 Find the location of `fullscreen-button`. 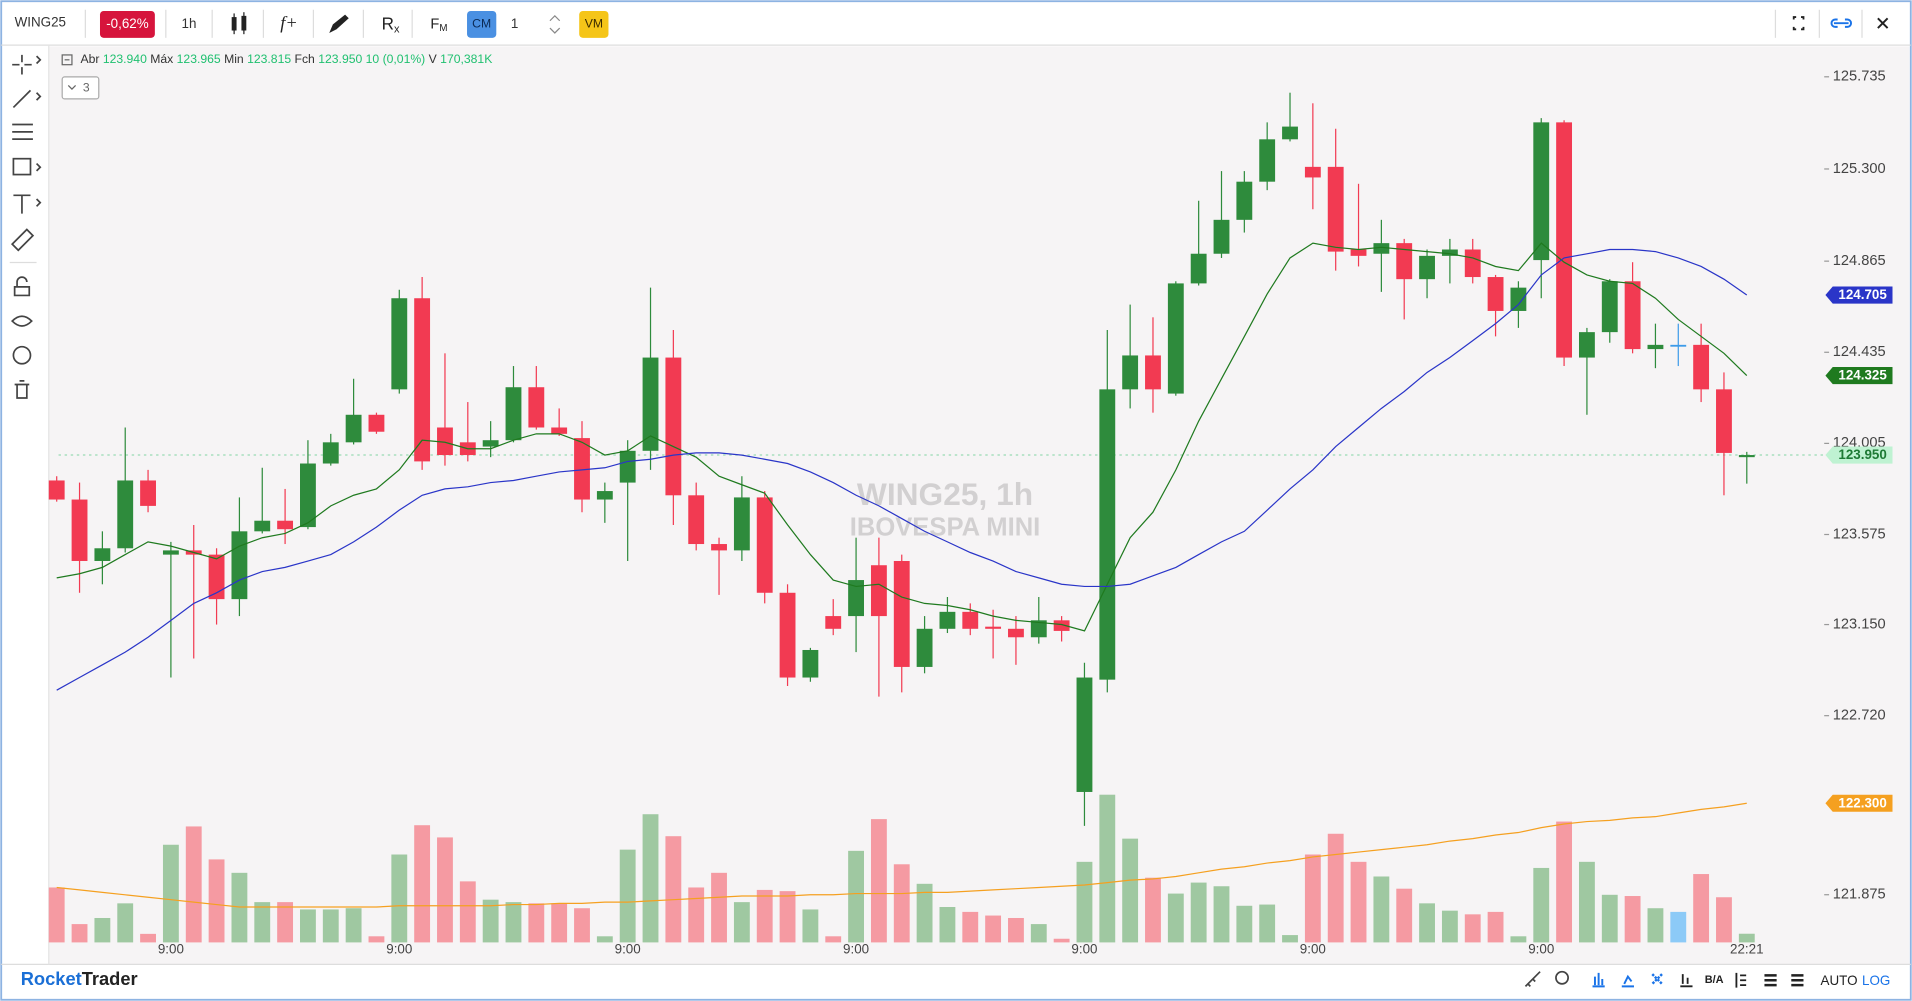

fullscreen-button is located at coordinates (1798, 23).